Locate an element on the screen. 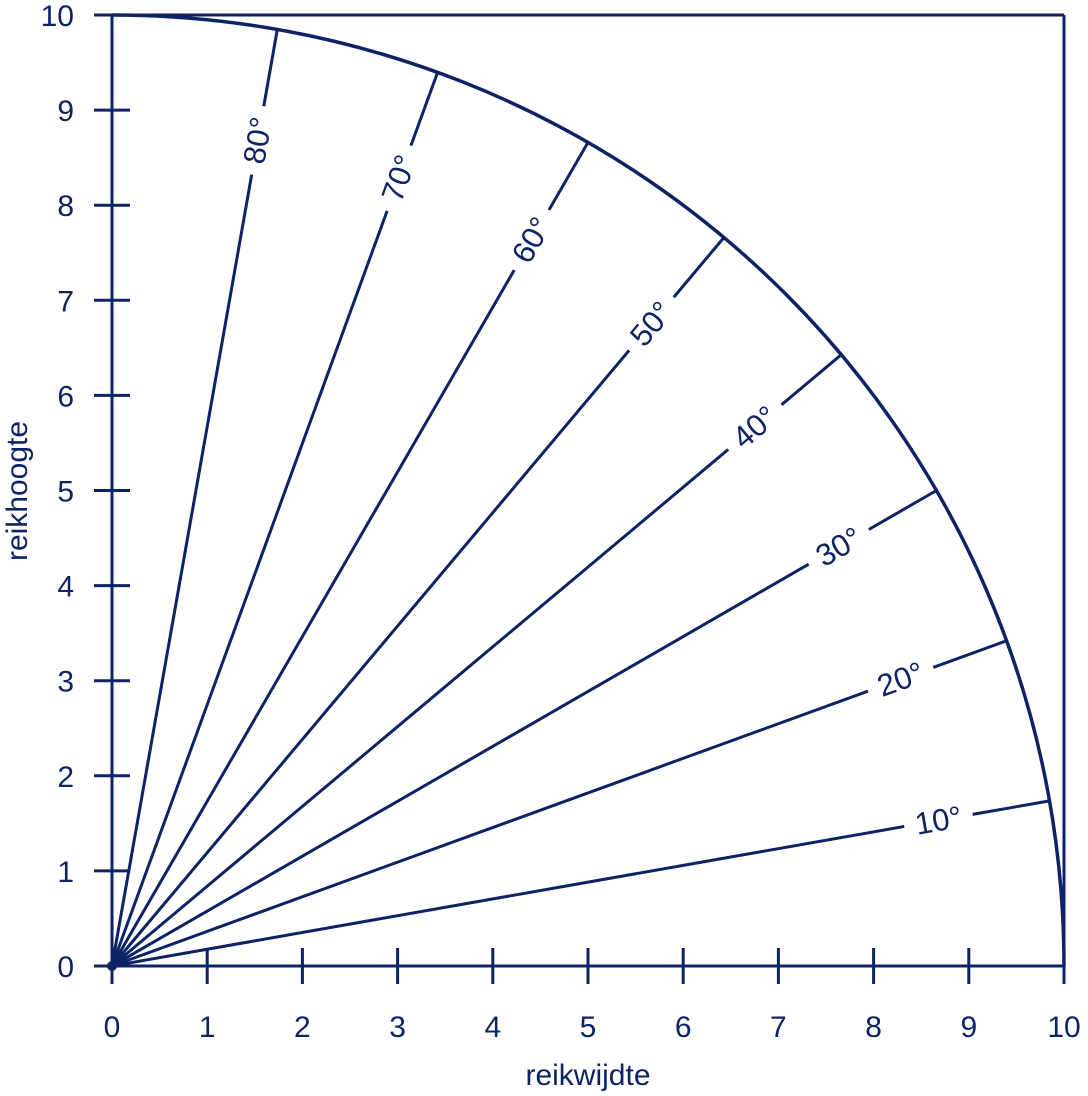 The height and width of the screenshot is (1096, 1088). x-tick-label: 2 is located at coordinates (302, 1027).